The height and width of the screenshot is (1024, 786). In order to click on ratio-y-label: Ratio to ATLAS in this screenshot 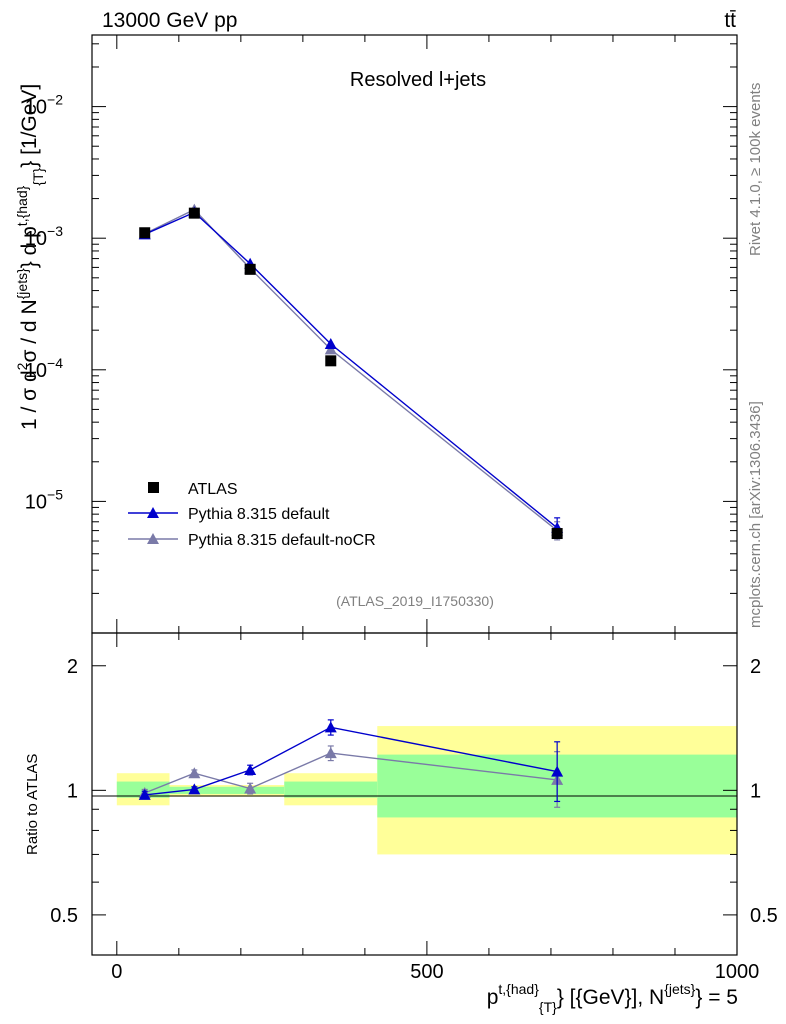, I will do `click(32, 804)`.